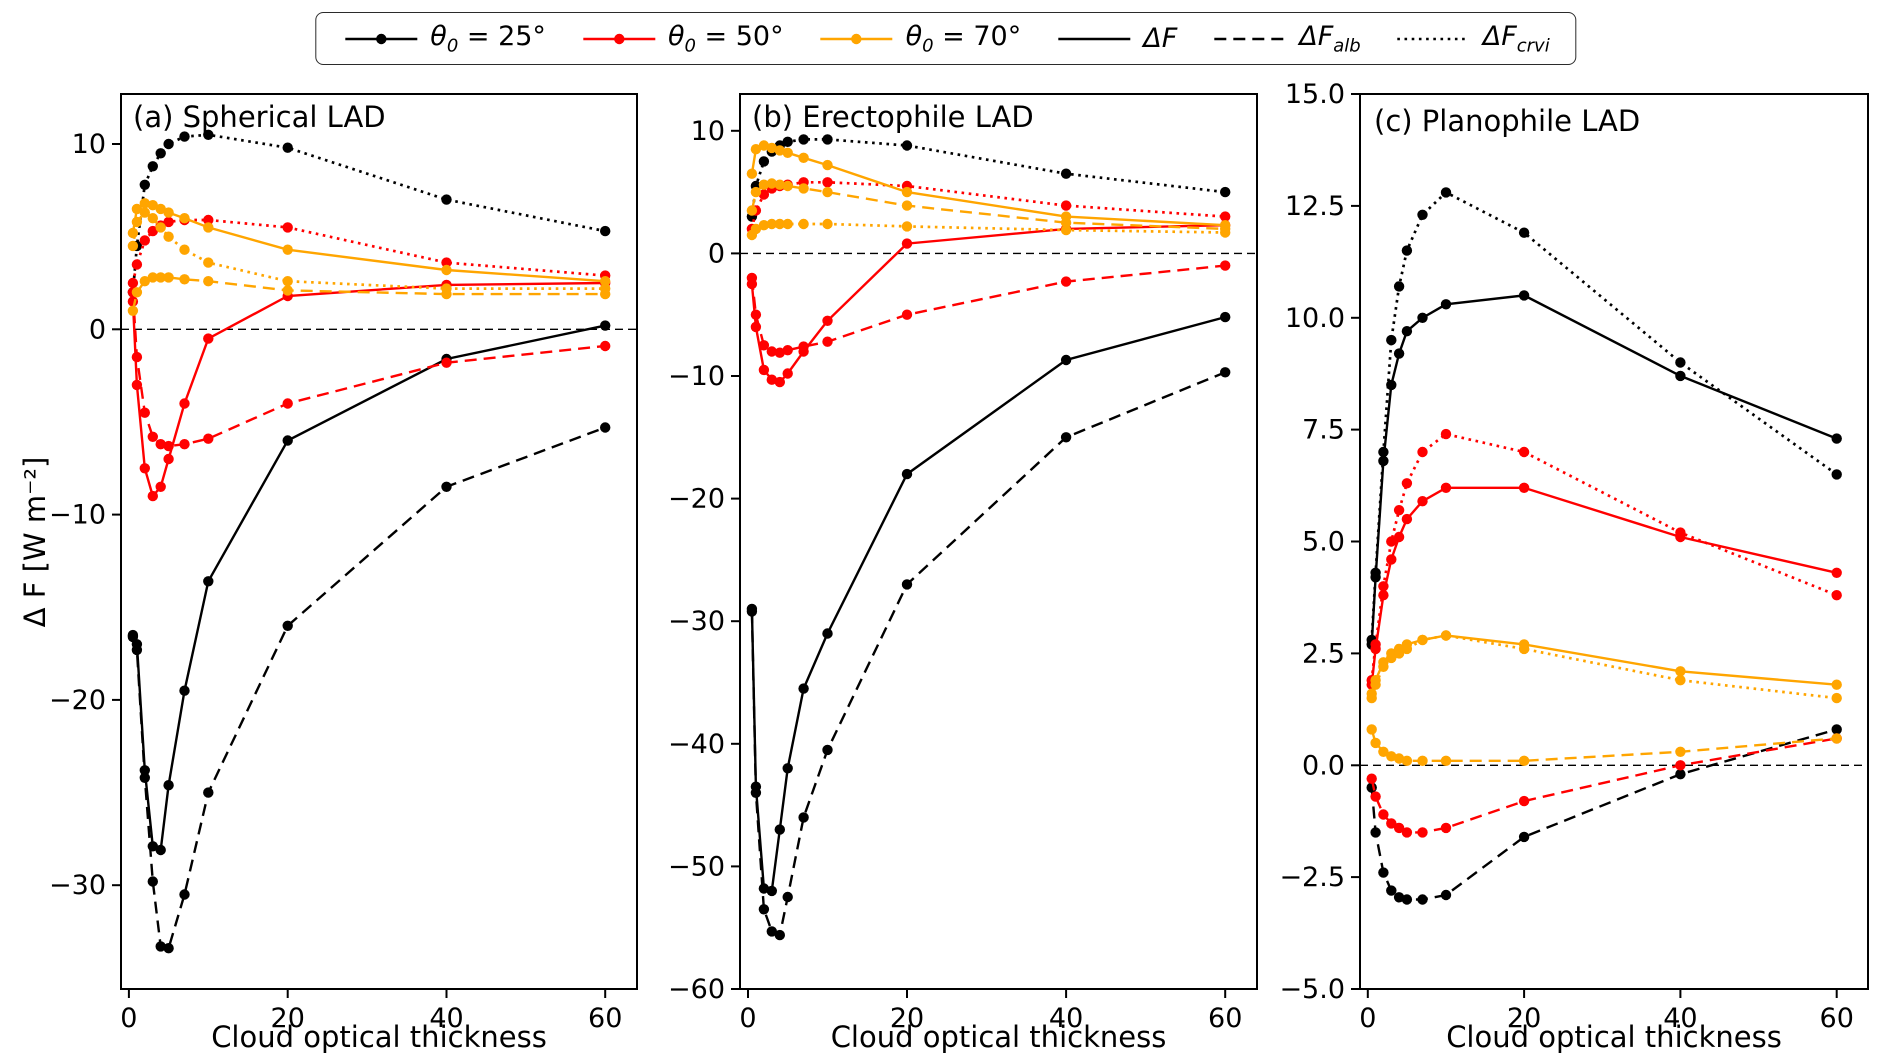 Image resolution: width=1892 pixels, height=1054 pixels. What do you see at coordinates (605, 1018) in the screenshot?
I see `x-tick-label: 60` at bounding box center [605, 1018].